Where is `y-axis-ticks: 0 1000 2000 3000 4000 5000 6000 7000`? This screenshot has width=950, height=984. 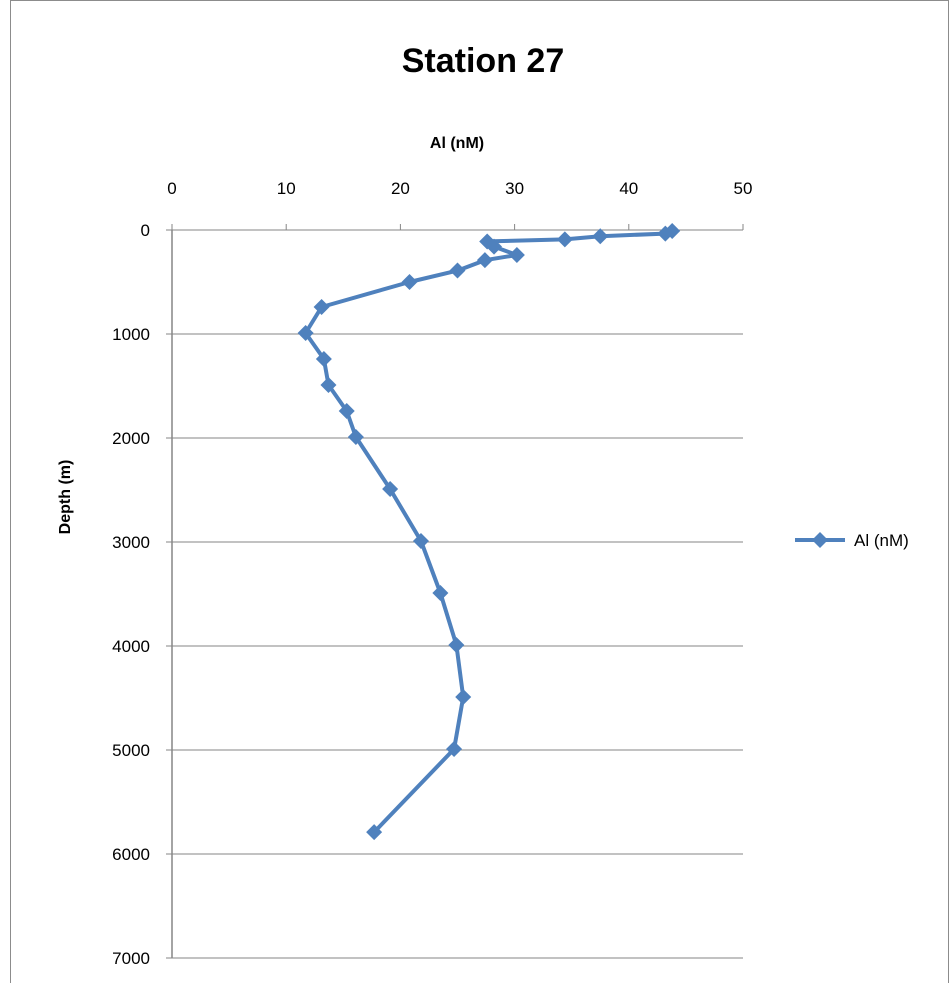
y-axis-ticks: 0 1000 2000 3000 4000 5000 6000 7000 is located at coordinates (142, 594).